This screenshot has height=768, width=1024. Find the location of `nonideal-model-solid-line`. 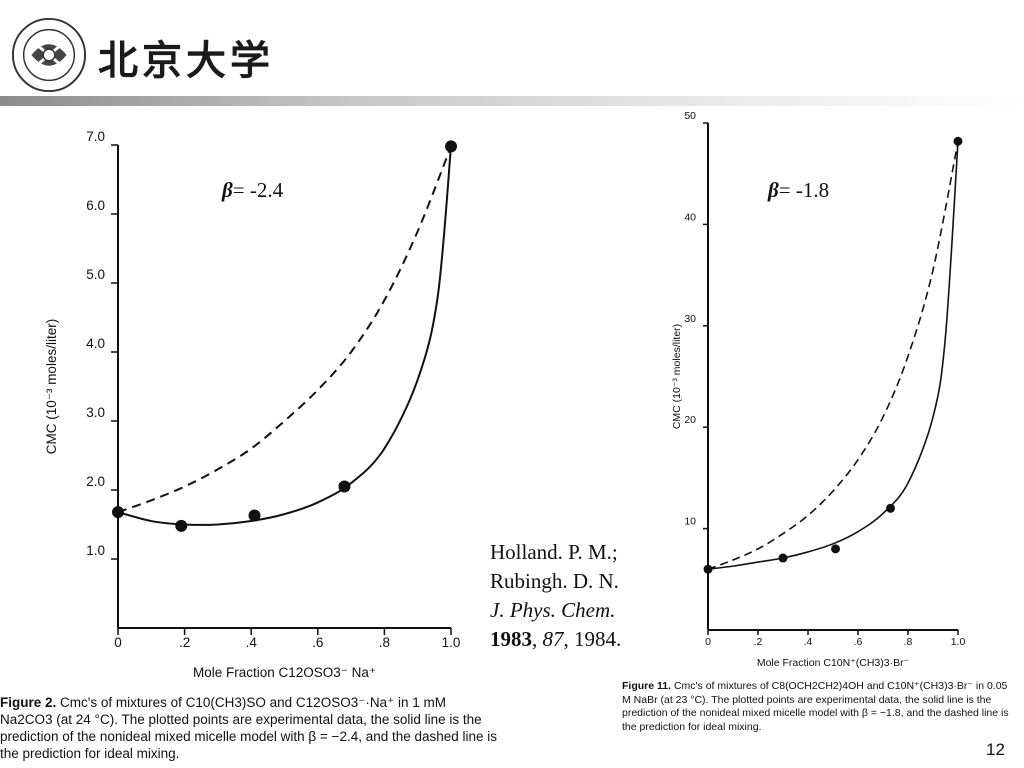

nonideal-model-solid-line is located at coordinates (833, 355).